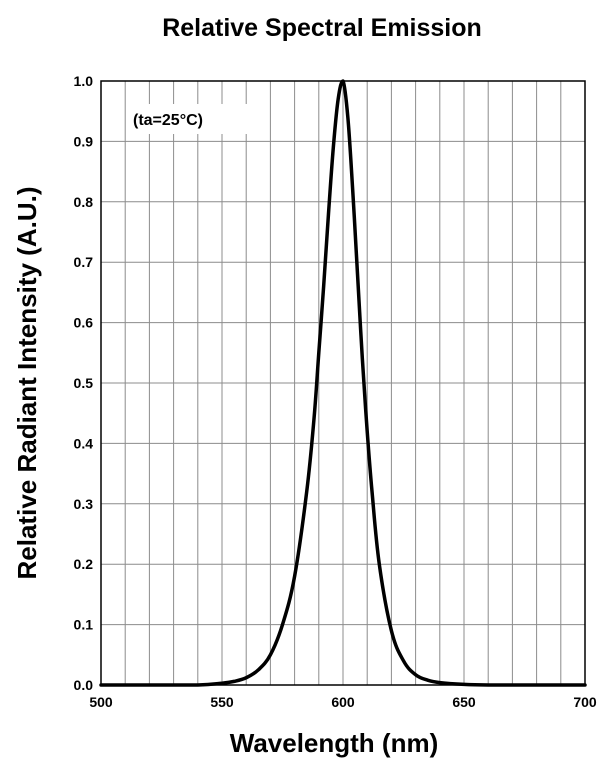 This screenshot has width=614, height=767. I want to click on x-tick-label: 700, so click(585, 702).